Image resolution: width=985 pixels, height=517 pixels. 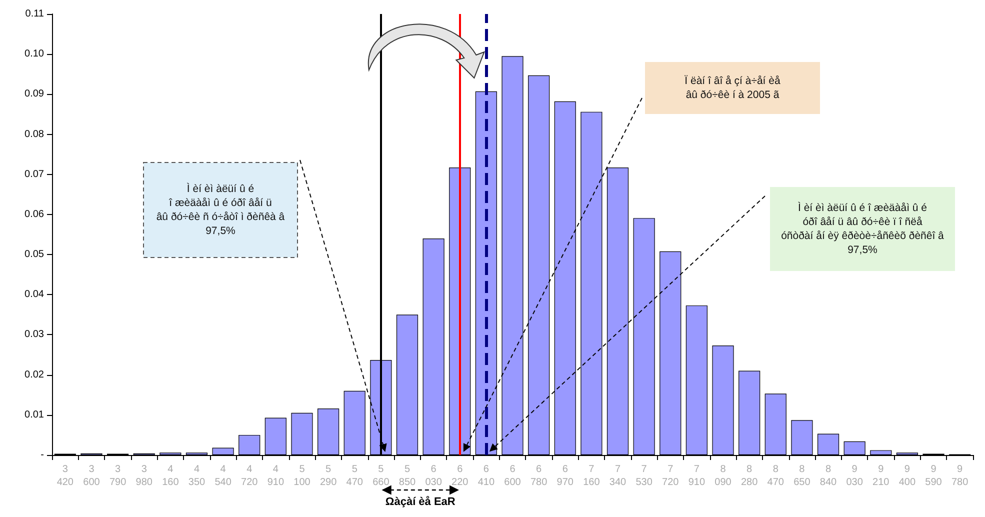 I want to click on y-tick-label: -, so click(x=42, y=455).